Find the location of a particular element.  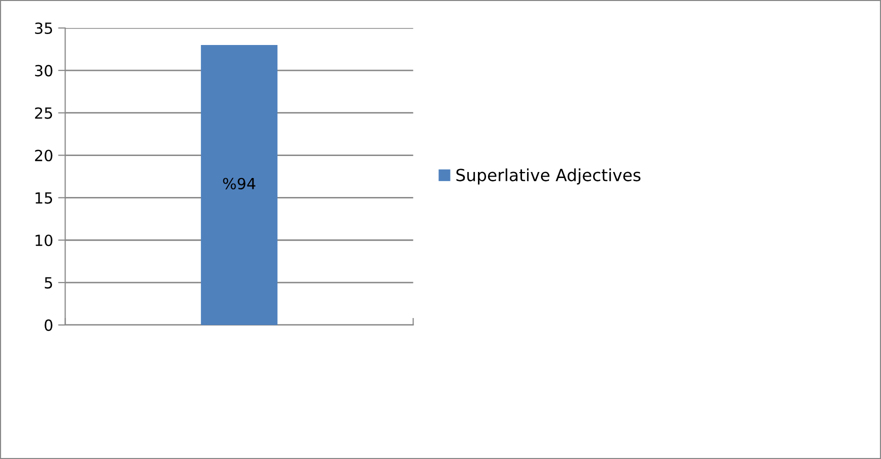

y-tick-label: 20 is located at coordinates (43, 156).